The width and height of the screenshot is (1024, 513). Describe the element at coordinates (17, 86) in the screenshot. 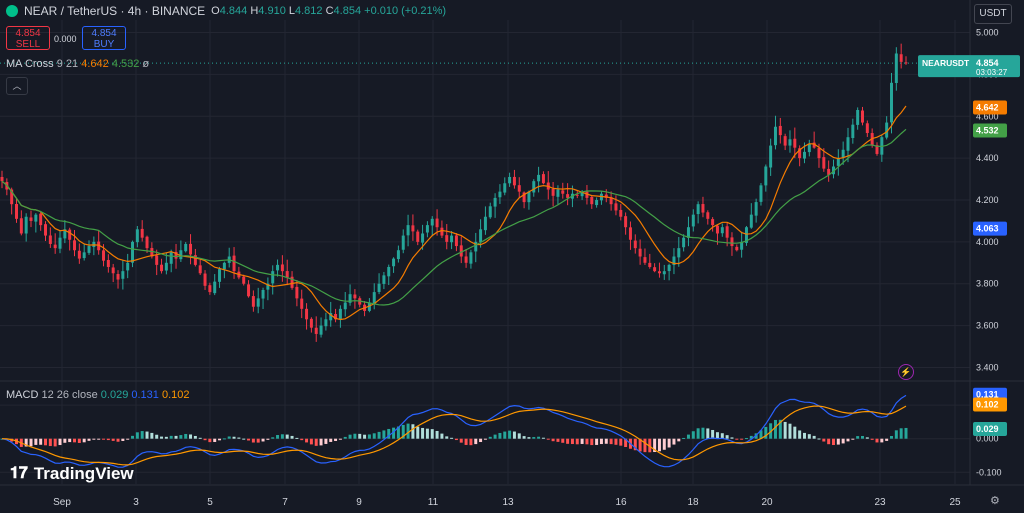

I see `collapse-legend-icon: ︿` at that location.